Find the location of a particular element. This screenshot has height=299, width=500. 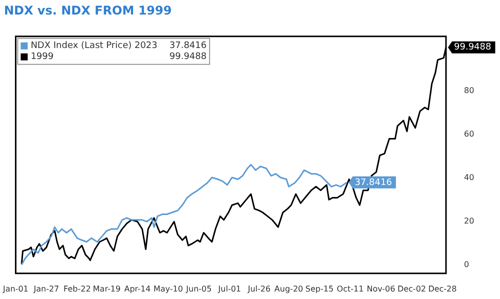

x-tick-label: Jul-26 is located at coordinates (258, 289).